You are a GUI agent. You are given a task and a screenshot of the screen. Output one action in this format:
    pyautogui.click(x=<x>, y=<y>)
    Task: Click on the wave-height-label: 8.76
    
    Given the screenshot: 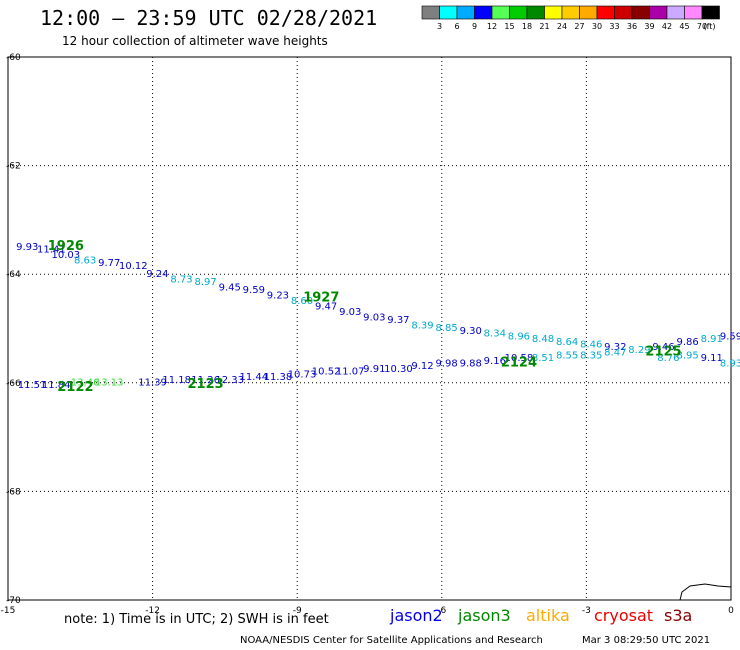 What is the action you would take?
    pyautogui.click(x=668, y=358)
    